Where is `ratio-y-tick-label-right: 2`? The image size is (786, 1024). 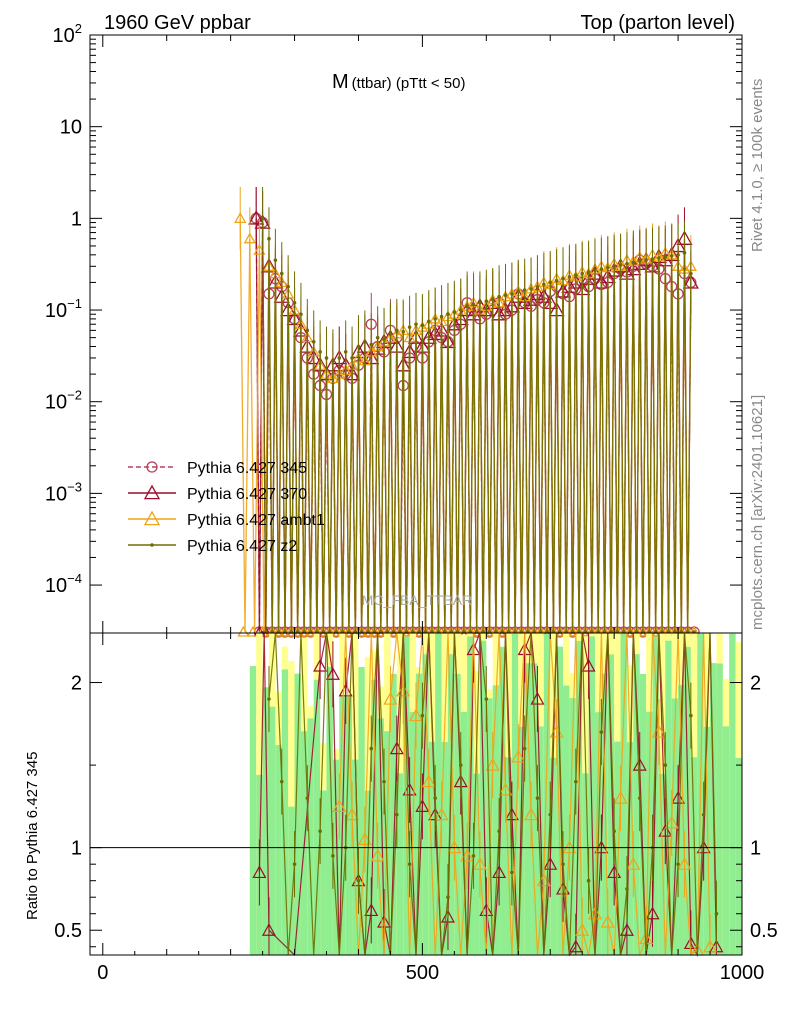
ratio-y-tick-label-right: 2 is located at coordinates (755, 684).